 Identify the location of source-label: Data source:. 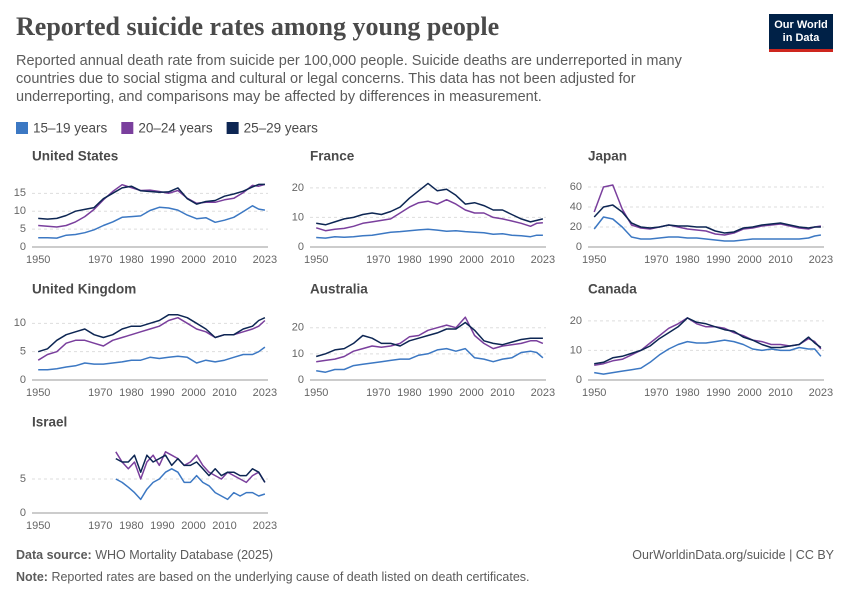
(54, 555).